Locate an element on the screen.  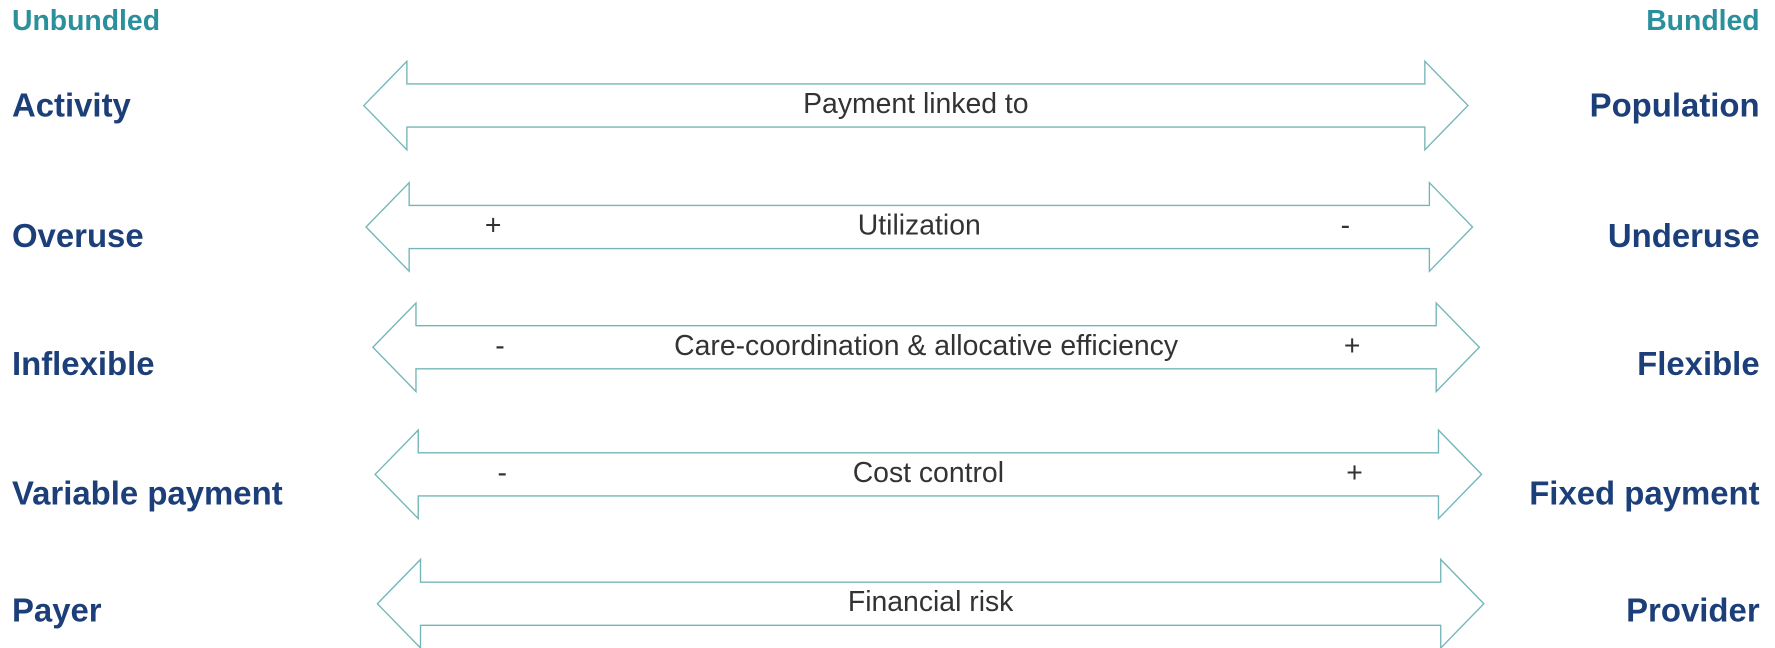
right-sign: - is located at coordinates (1345, 225).